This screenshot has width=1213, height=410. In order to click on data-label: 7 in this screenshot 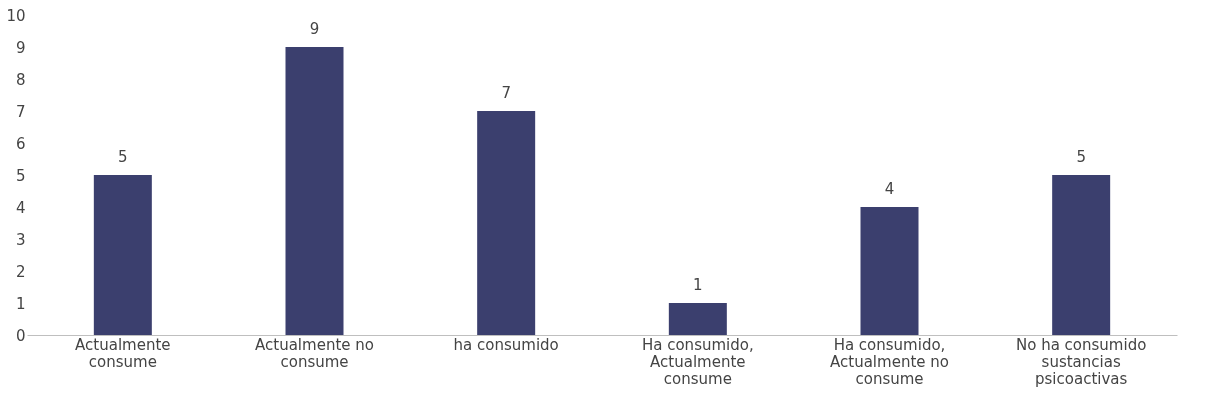, I will do `click(506, 93)`.